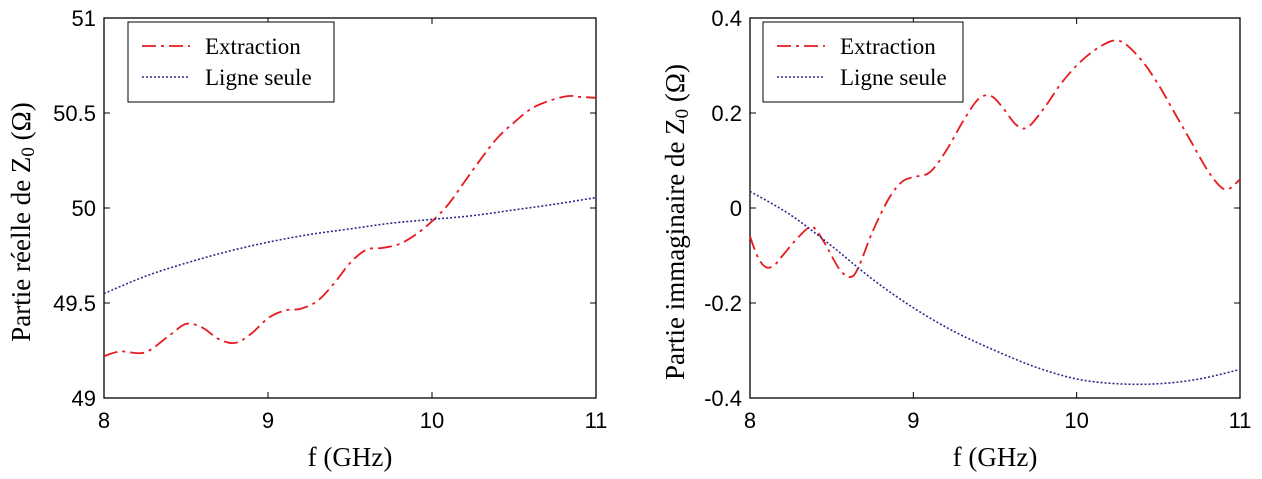 Image resolution: width=1262 pixels, height=479 pixels. What do you see at coordinates (723, 398) in the screenshot?
I see `y-tick-label: -0.4` at bounding box center [723, 398].